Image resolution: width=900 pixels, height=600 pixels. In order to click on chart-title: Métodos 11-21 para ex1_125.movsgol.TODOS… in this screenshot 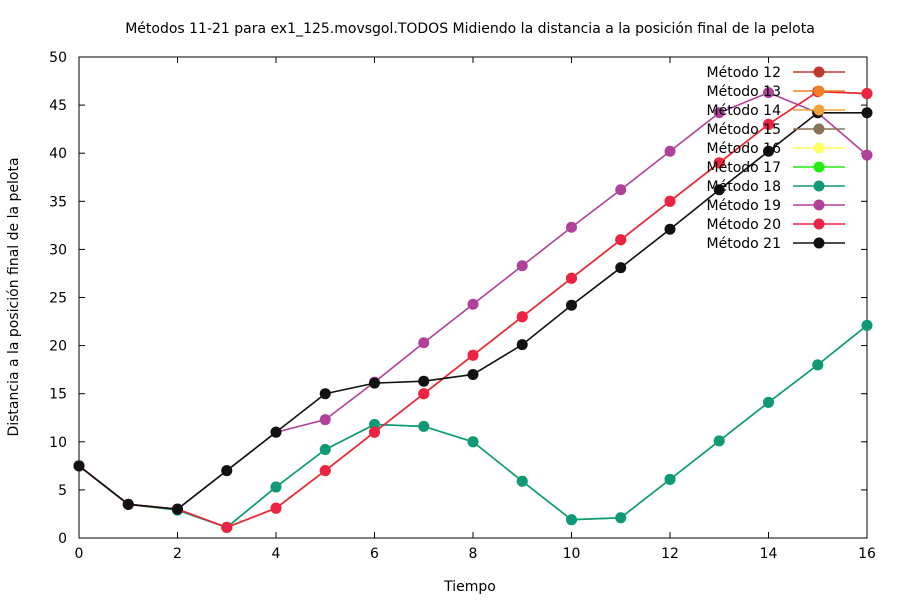, I will do `click(470, 29)`.